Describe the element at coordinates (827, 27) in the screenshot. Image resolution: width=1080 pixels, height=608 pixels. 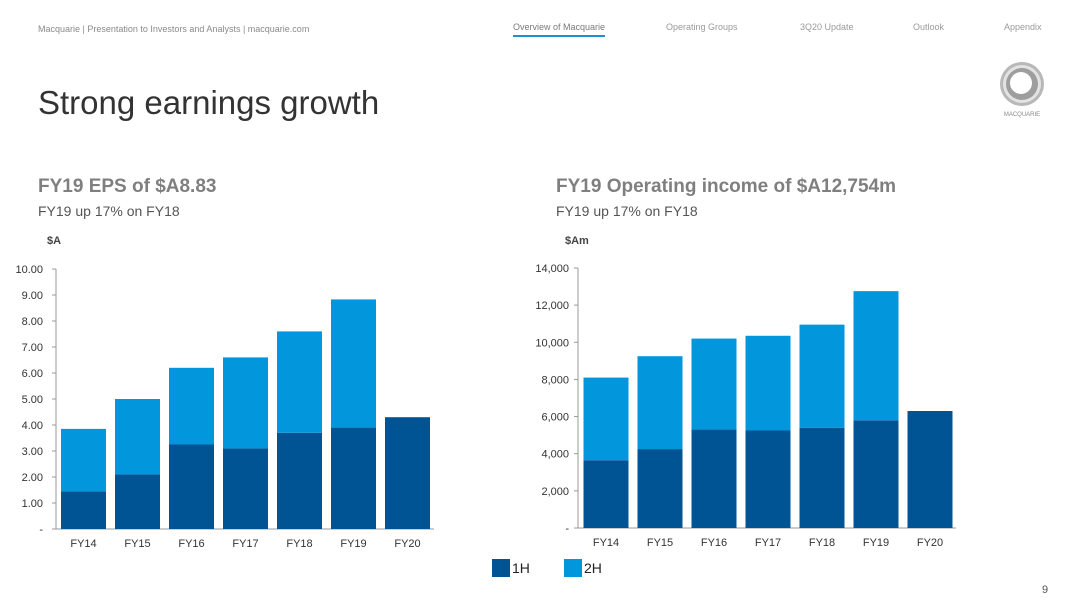
I see `nav-3q20-update: 3Q20 Update` at that location.